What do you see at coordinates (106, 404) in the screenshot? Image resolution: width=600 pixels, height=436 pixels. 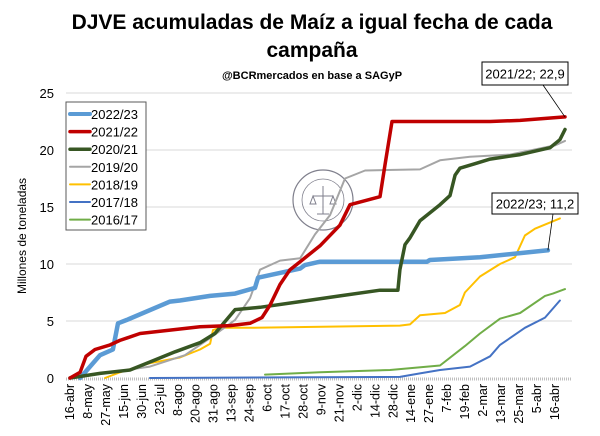 I see `x-tick-label: 27-may` at bounding box center [106, 404].